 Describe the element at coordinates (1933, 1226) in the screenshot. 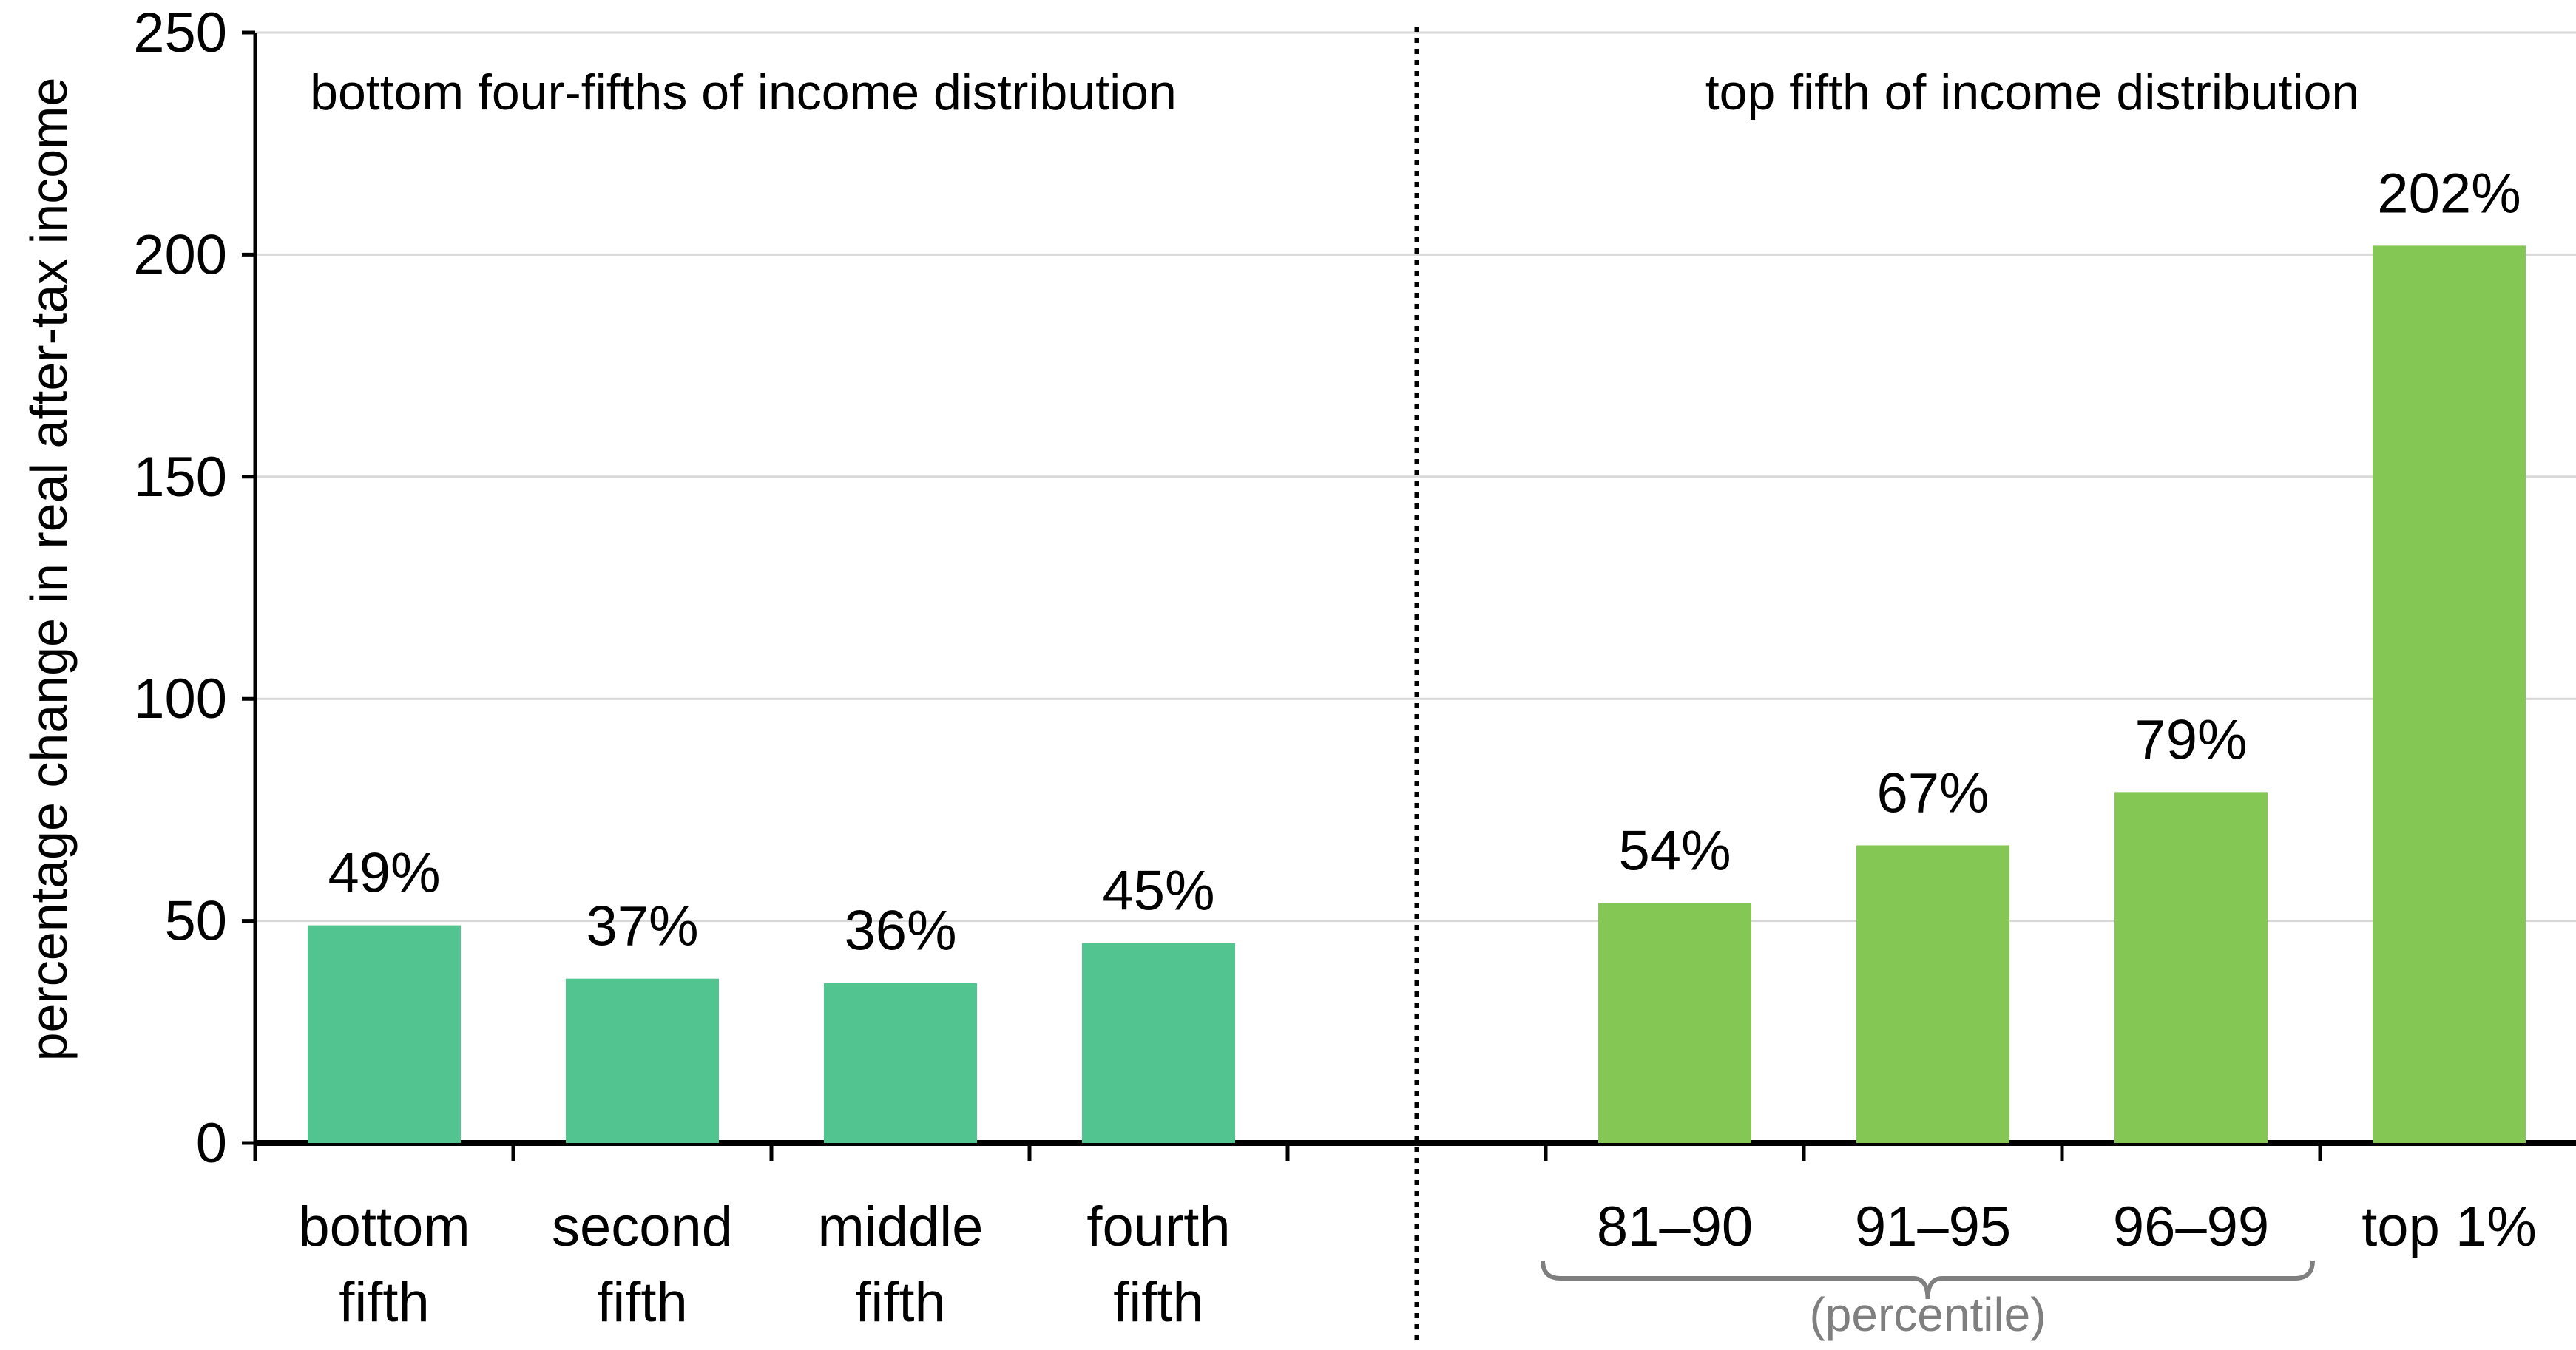

I see `x-tick-label: 91–95` at that location.